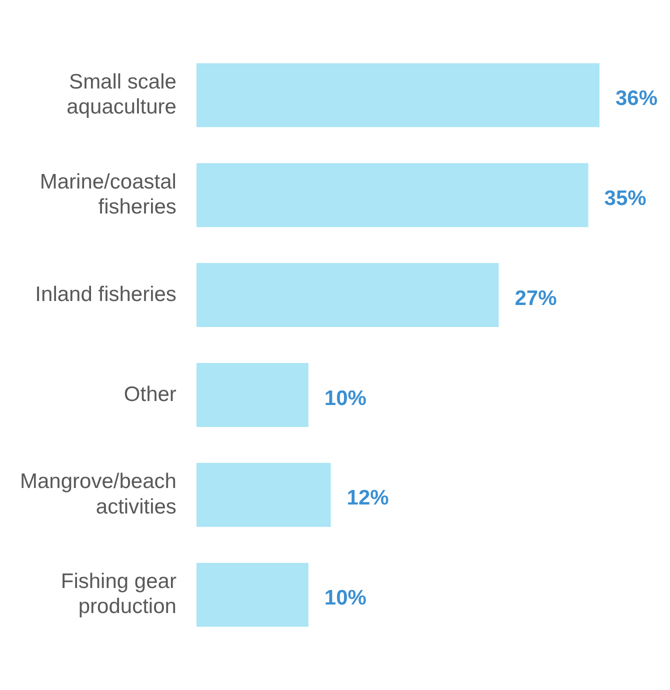 The image size is (670, 690). Describe the element at coordinates (98, 494) in the screenshot. I see `y-tick-label: Mangrove/beach activities` at that location.